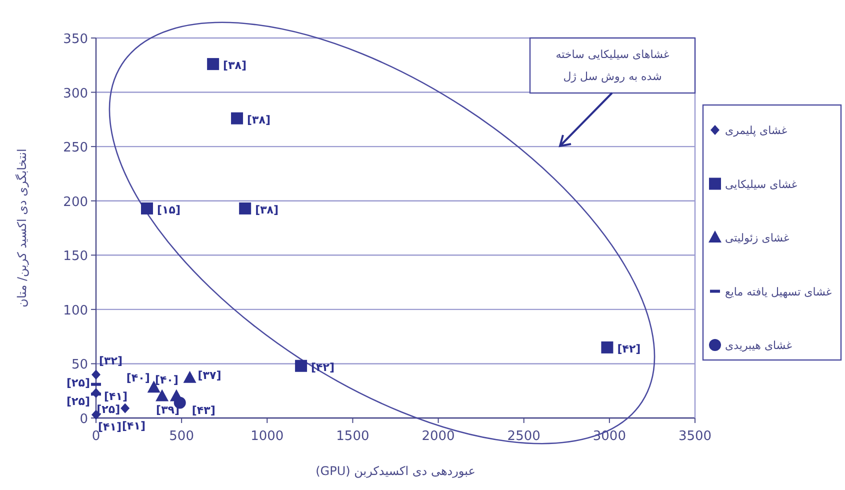 This screenshot has width=845, height=490. What do you see at coordinates (75, 148) in the screenshot?
I see `y-tick-label: 250` at bounding box center [75, 148].